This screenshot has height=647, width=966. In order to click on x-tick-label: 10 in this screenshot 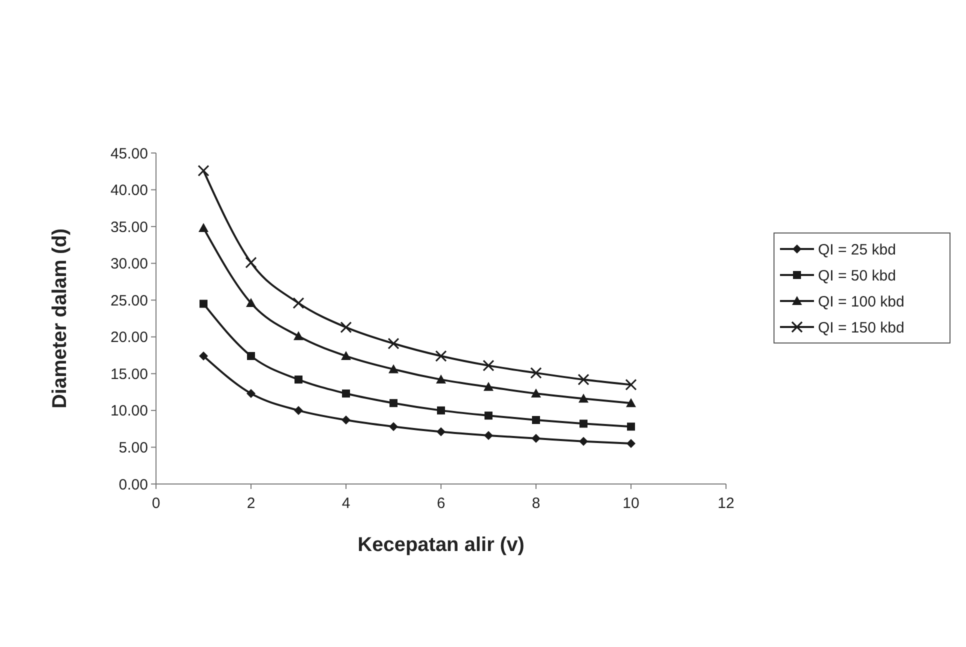, I will do `click(631, 503)`.